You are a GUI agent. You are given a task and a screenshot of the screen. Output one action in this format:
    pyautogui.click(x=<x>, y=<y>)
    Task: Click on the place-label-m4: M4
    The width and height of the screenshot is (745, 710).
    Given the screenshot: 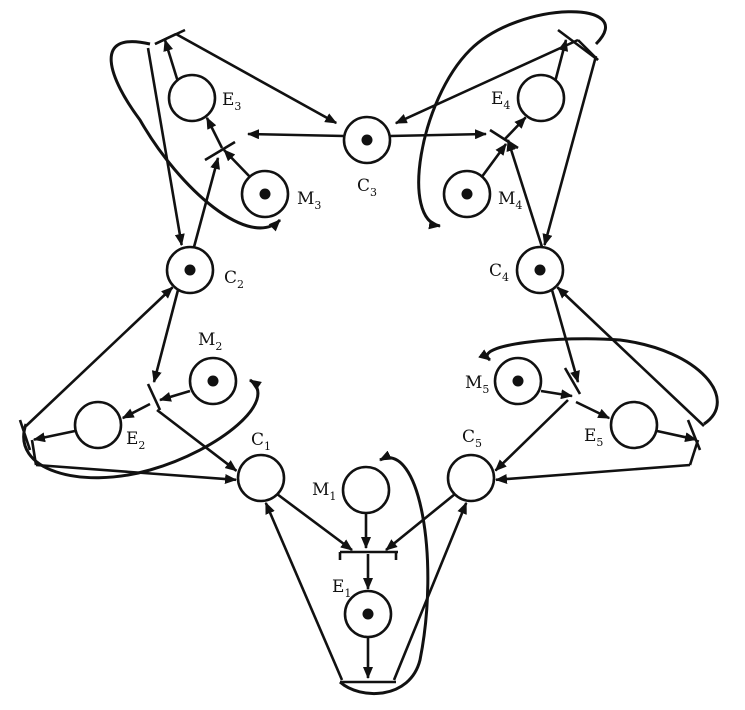 What is the action you would take?
    pyautogui.click(x=510, y=200)
    